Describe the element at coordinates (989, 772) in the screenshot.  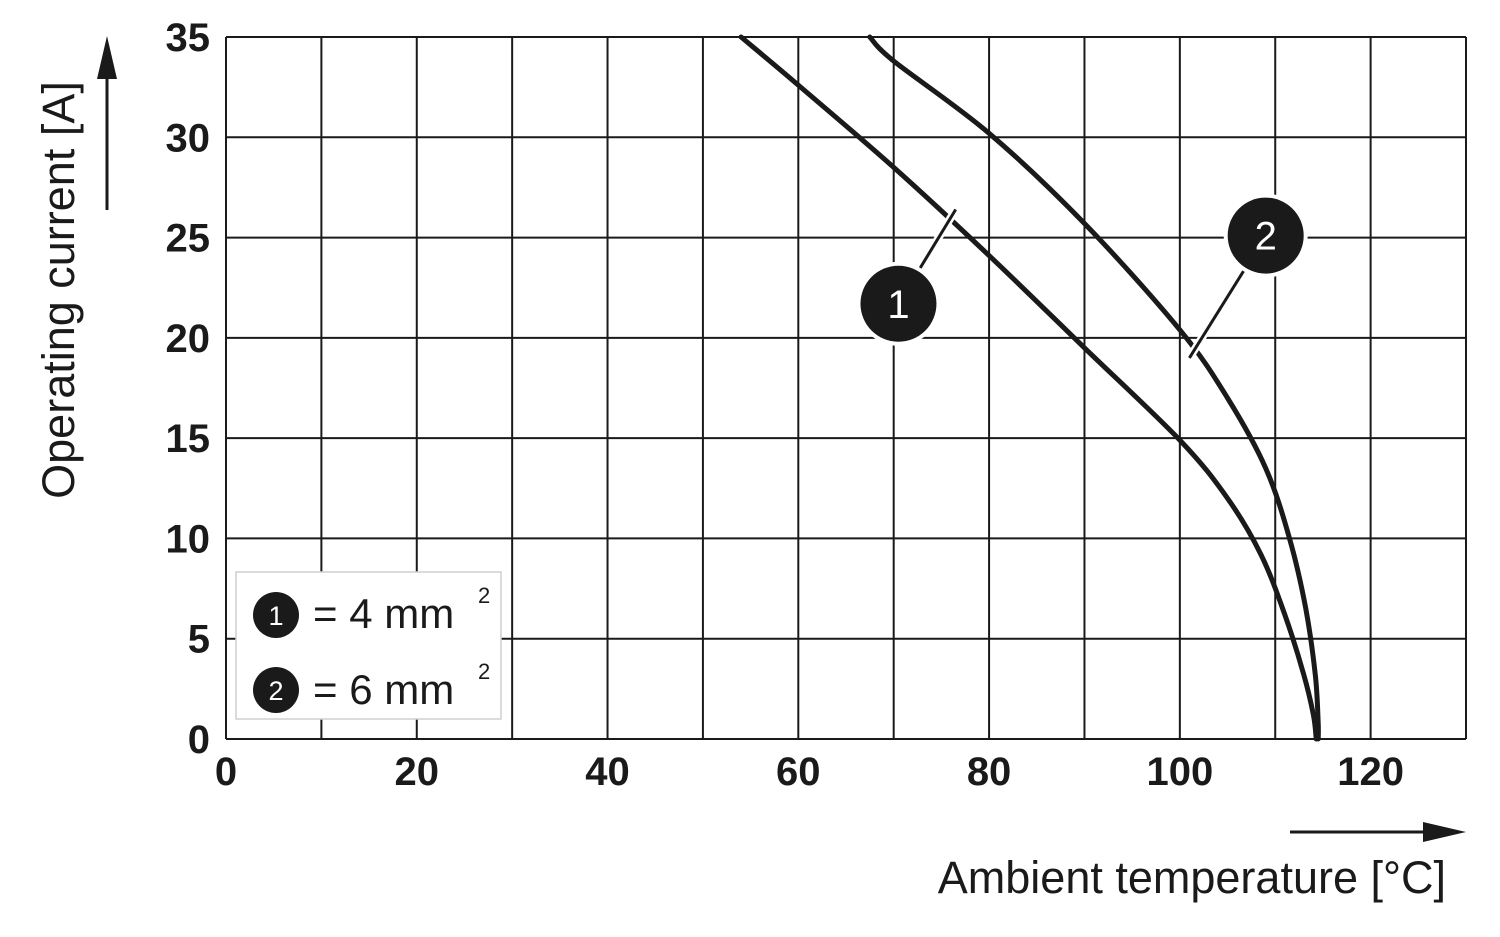
I see `x-tick-label: 80` at that location.